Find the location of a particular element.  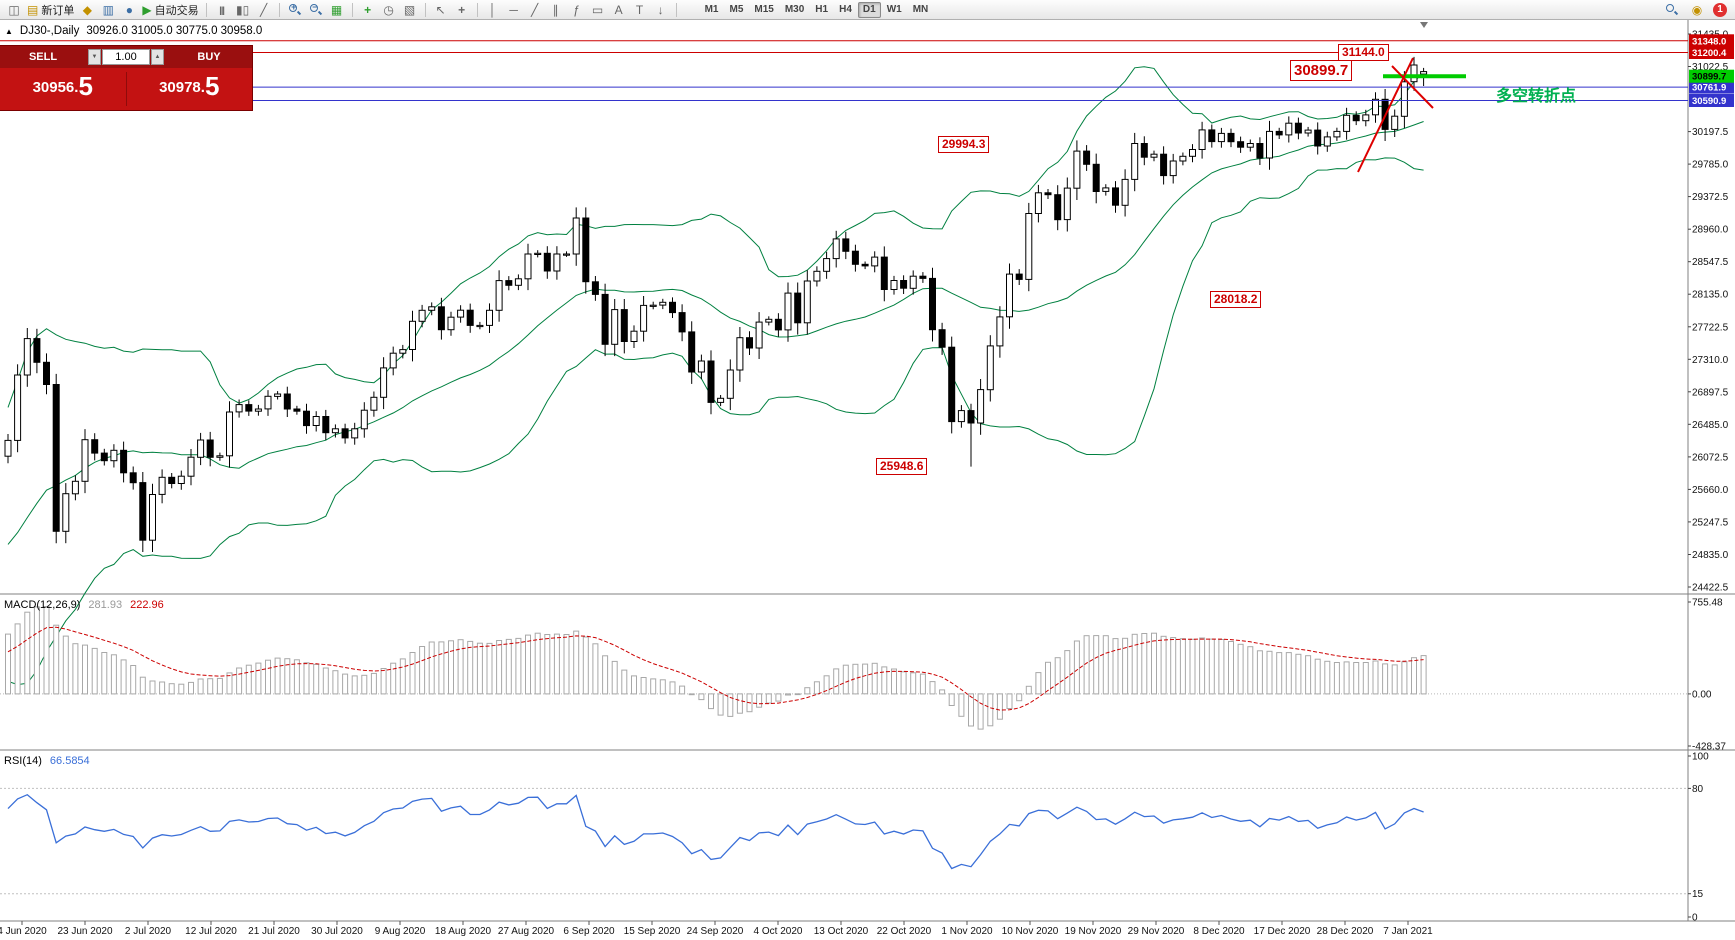

one-click-trading-panel: SELL ▼ 1.00 ▲ BUY 30956. 5 30978. 5 is located at coordinates (126, 78).